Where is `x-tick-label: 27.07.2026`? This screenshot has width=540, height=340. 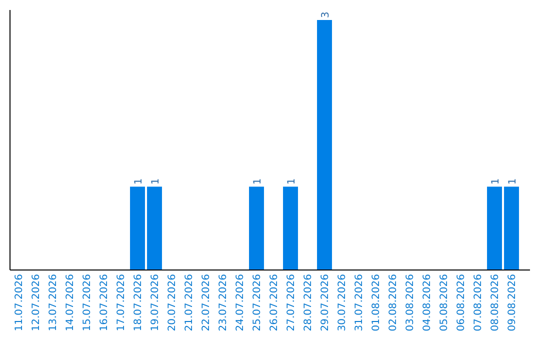
x-tick-label: 27.07.2026 is located at coordinates (291, 303).